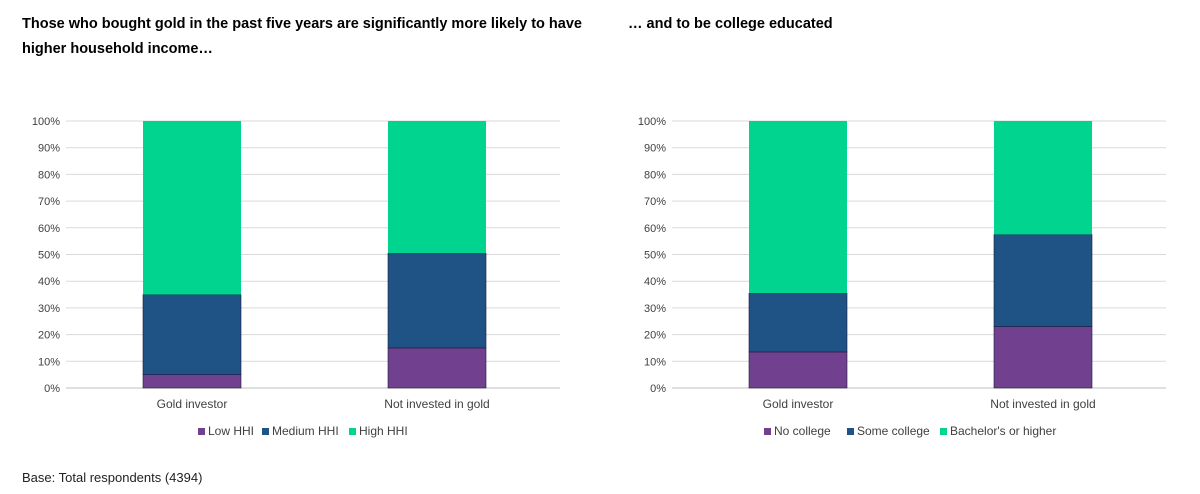 Image resolution: width=1200 pixels, height=494 pixels. What do you see at coordinates (802, 431) in the screenshot?
I see `legend-label: No college` at bounding box center [802, 431].